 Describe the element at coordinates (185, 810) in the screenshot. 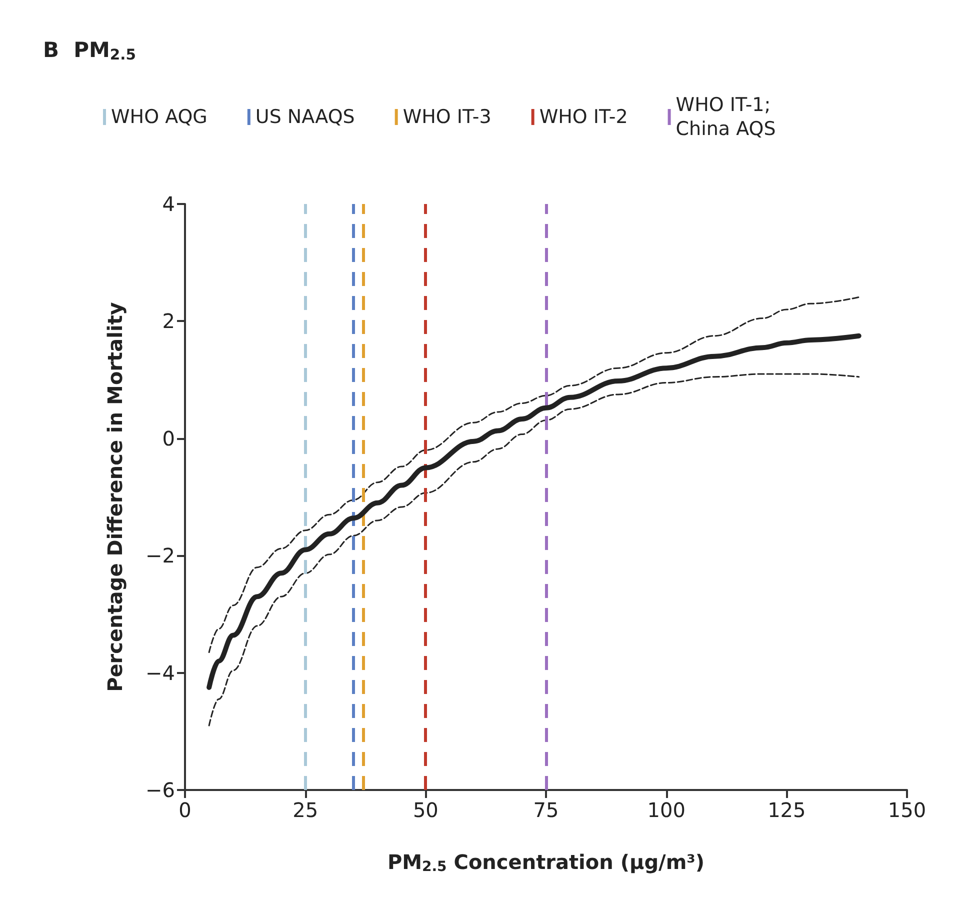

I see `x-tick-label: 0` at that location.